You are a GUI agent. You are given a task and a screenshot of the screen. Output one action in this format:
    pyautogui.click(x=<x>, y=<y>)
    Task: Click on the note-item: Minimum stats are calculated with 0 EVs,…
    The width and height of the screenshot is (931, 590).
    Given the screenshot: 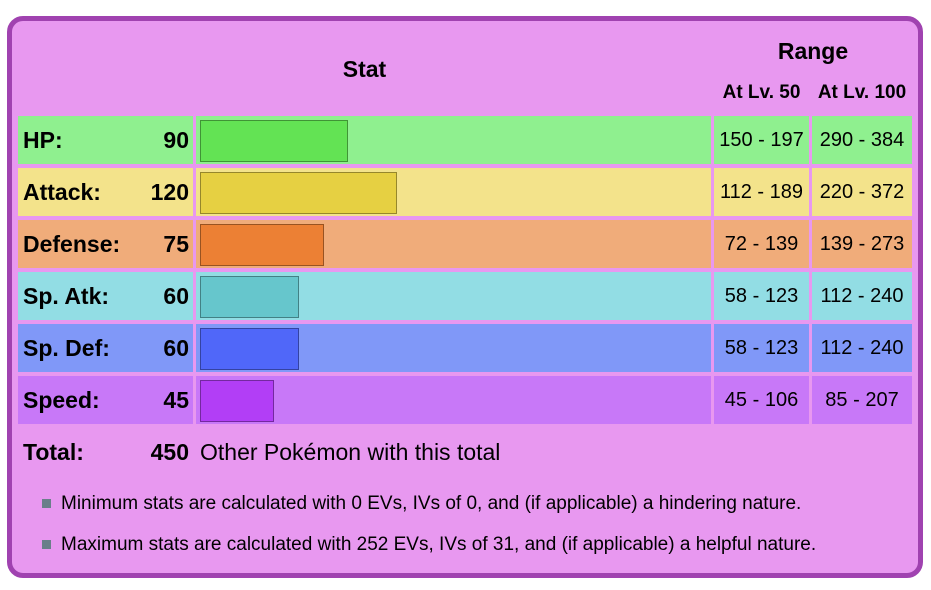 What is the action you would take?
    pyautogui.click(x=477, y=503)
    